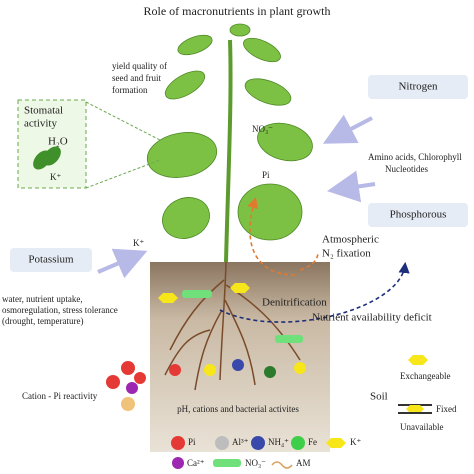  Describe the element at coordinates (196, 463) in the screenshot. I see `legend-label: Ca²⁺` at that location.